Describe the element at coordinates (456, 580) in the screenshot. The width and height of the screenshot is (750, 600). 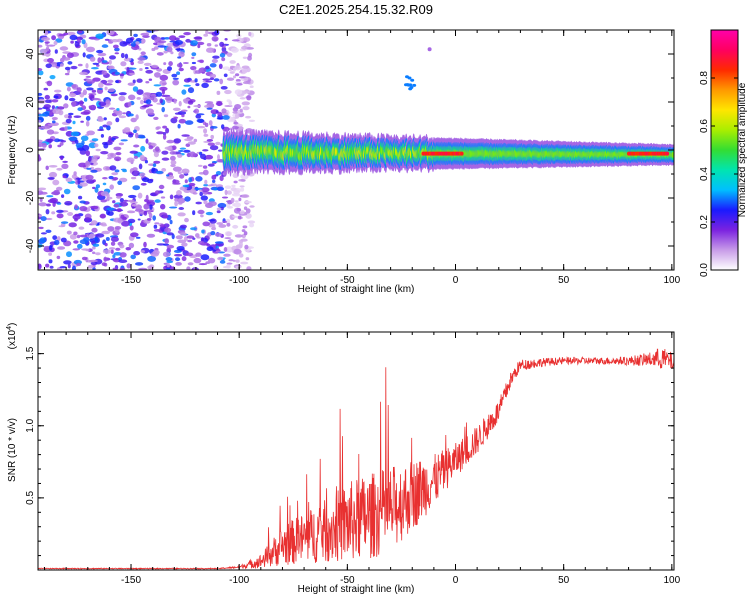
I see `x-tick-label: 0` at that location.